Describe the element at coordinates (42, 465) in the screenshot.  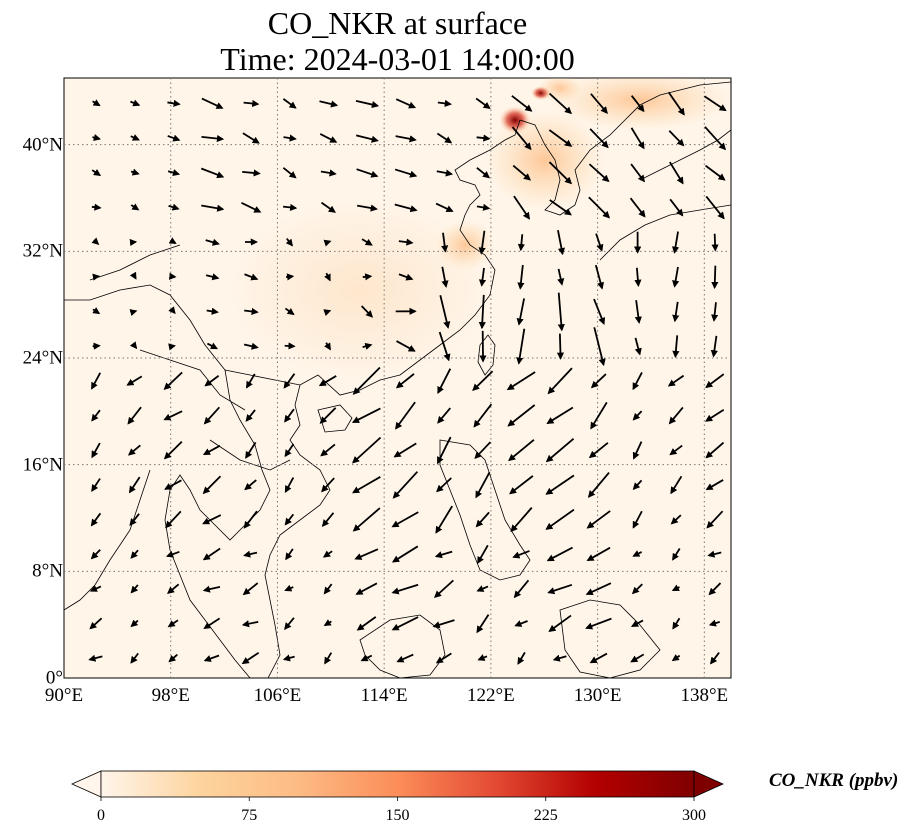
I see `latitude-tick-label: 16°N` at that location.